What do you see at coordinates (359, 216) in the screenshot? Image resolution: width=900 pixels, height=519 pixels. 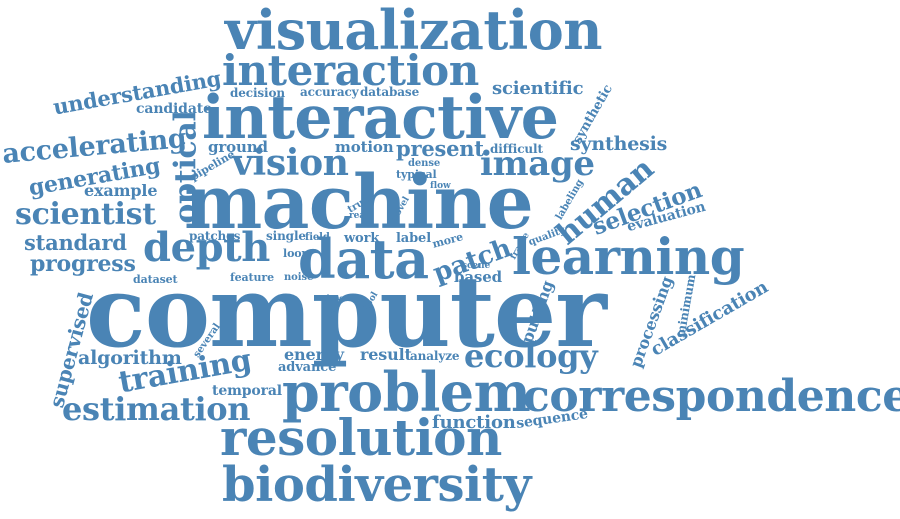 I see `word-real: real` at bounding box center [359, 216].